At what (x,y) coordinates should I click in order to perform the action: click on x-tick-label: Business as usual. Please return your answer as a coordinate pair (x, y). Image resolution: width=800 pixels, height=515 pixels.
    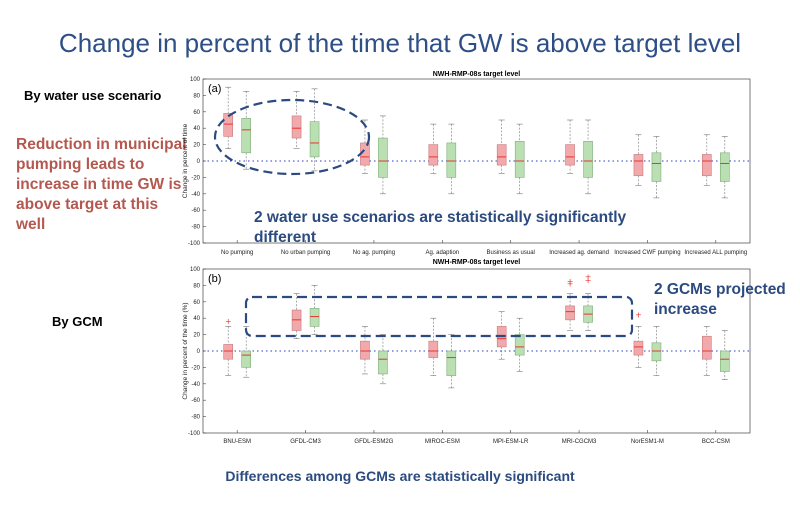
    Looking at the image, I should click on (511, 253).